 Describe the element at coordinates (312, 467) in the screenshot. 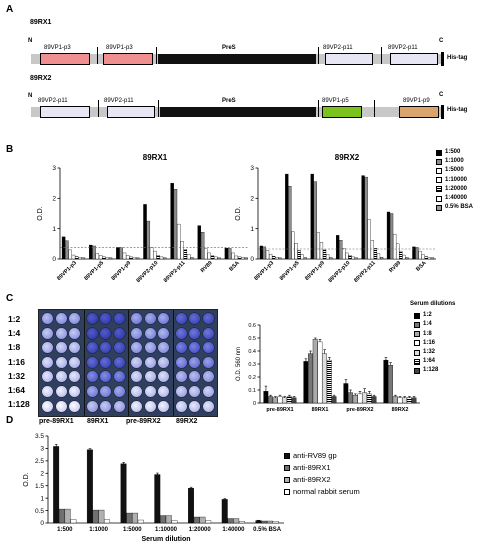

I see `legend-label: anti-89RX1` at that location.